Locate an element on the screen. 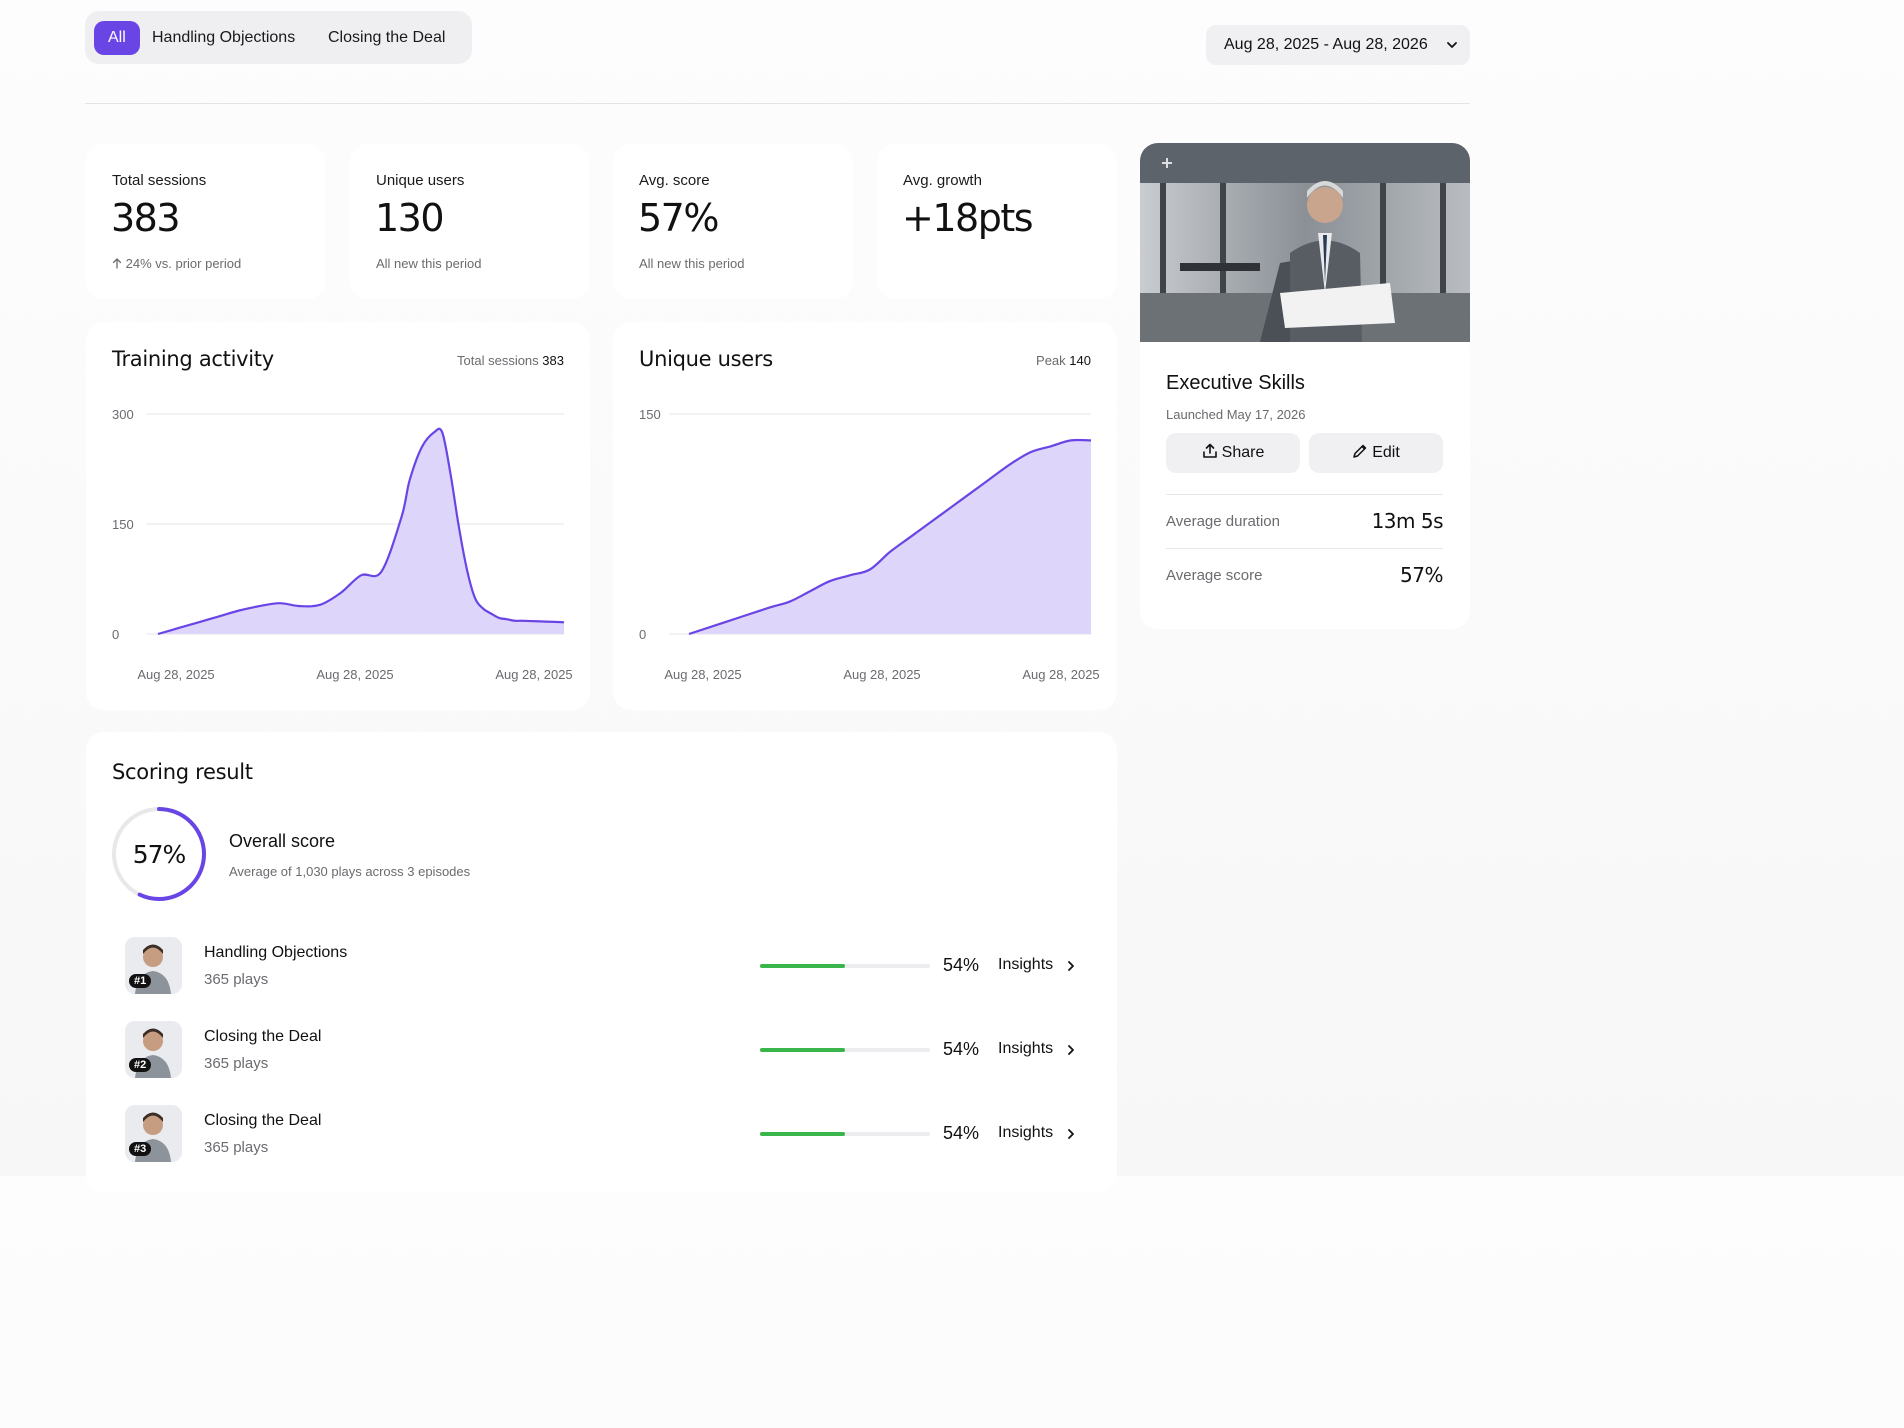 This screenshot has height=1428, width=1904. stat-trend: 24% vs. prior period is located at coordinates (176, 263).